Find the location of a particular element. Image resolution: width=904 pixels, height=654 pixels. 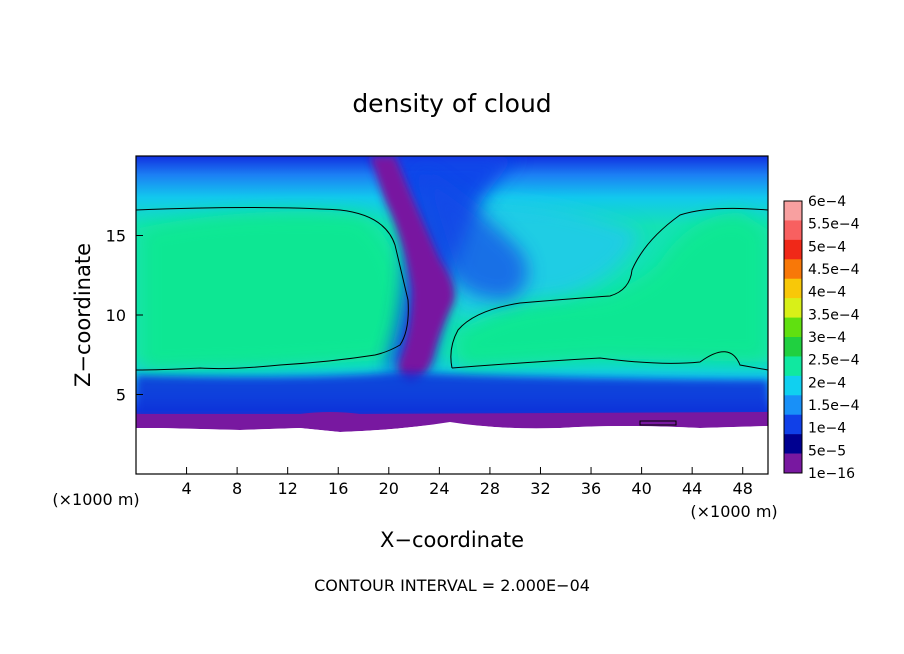

contour-interval-note: CONTOUR INTERVAL = 2.000E−04 is located at coordinates (452, 585).